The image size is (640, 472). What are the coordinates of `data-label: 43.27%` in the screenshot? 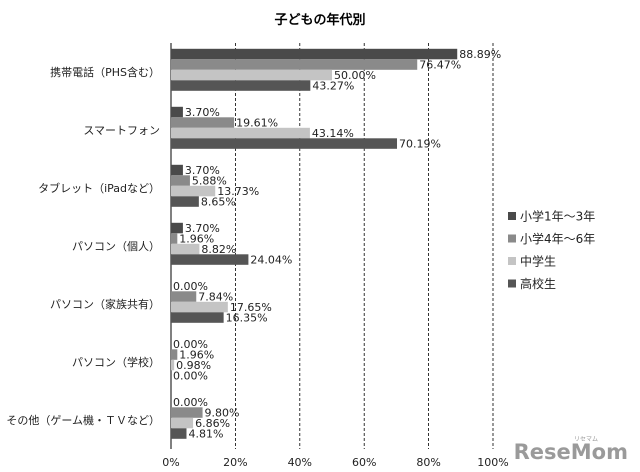 It's located at (333, 86).